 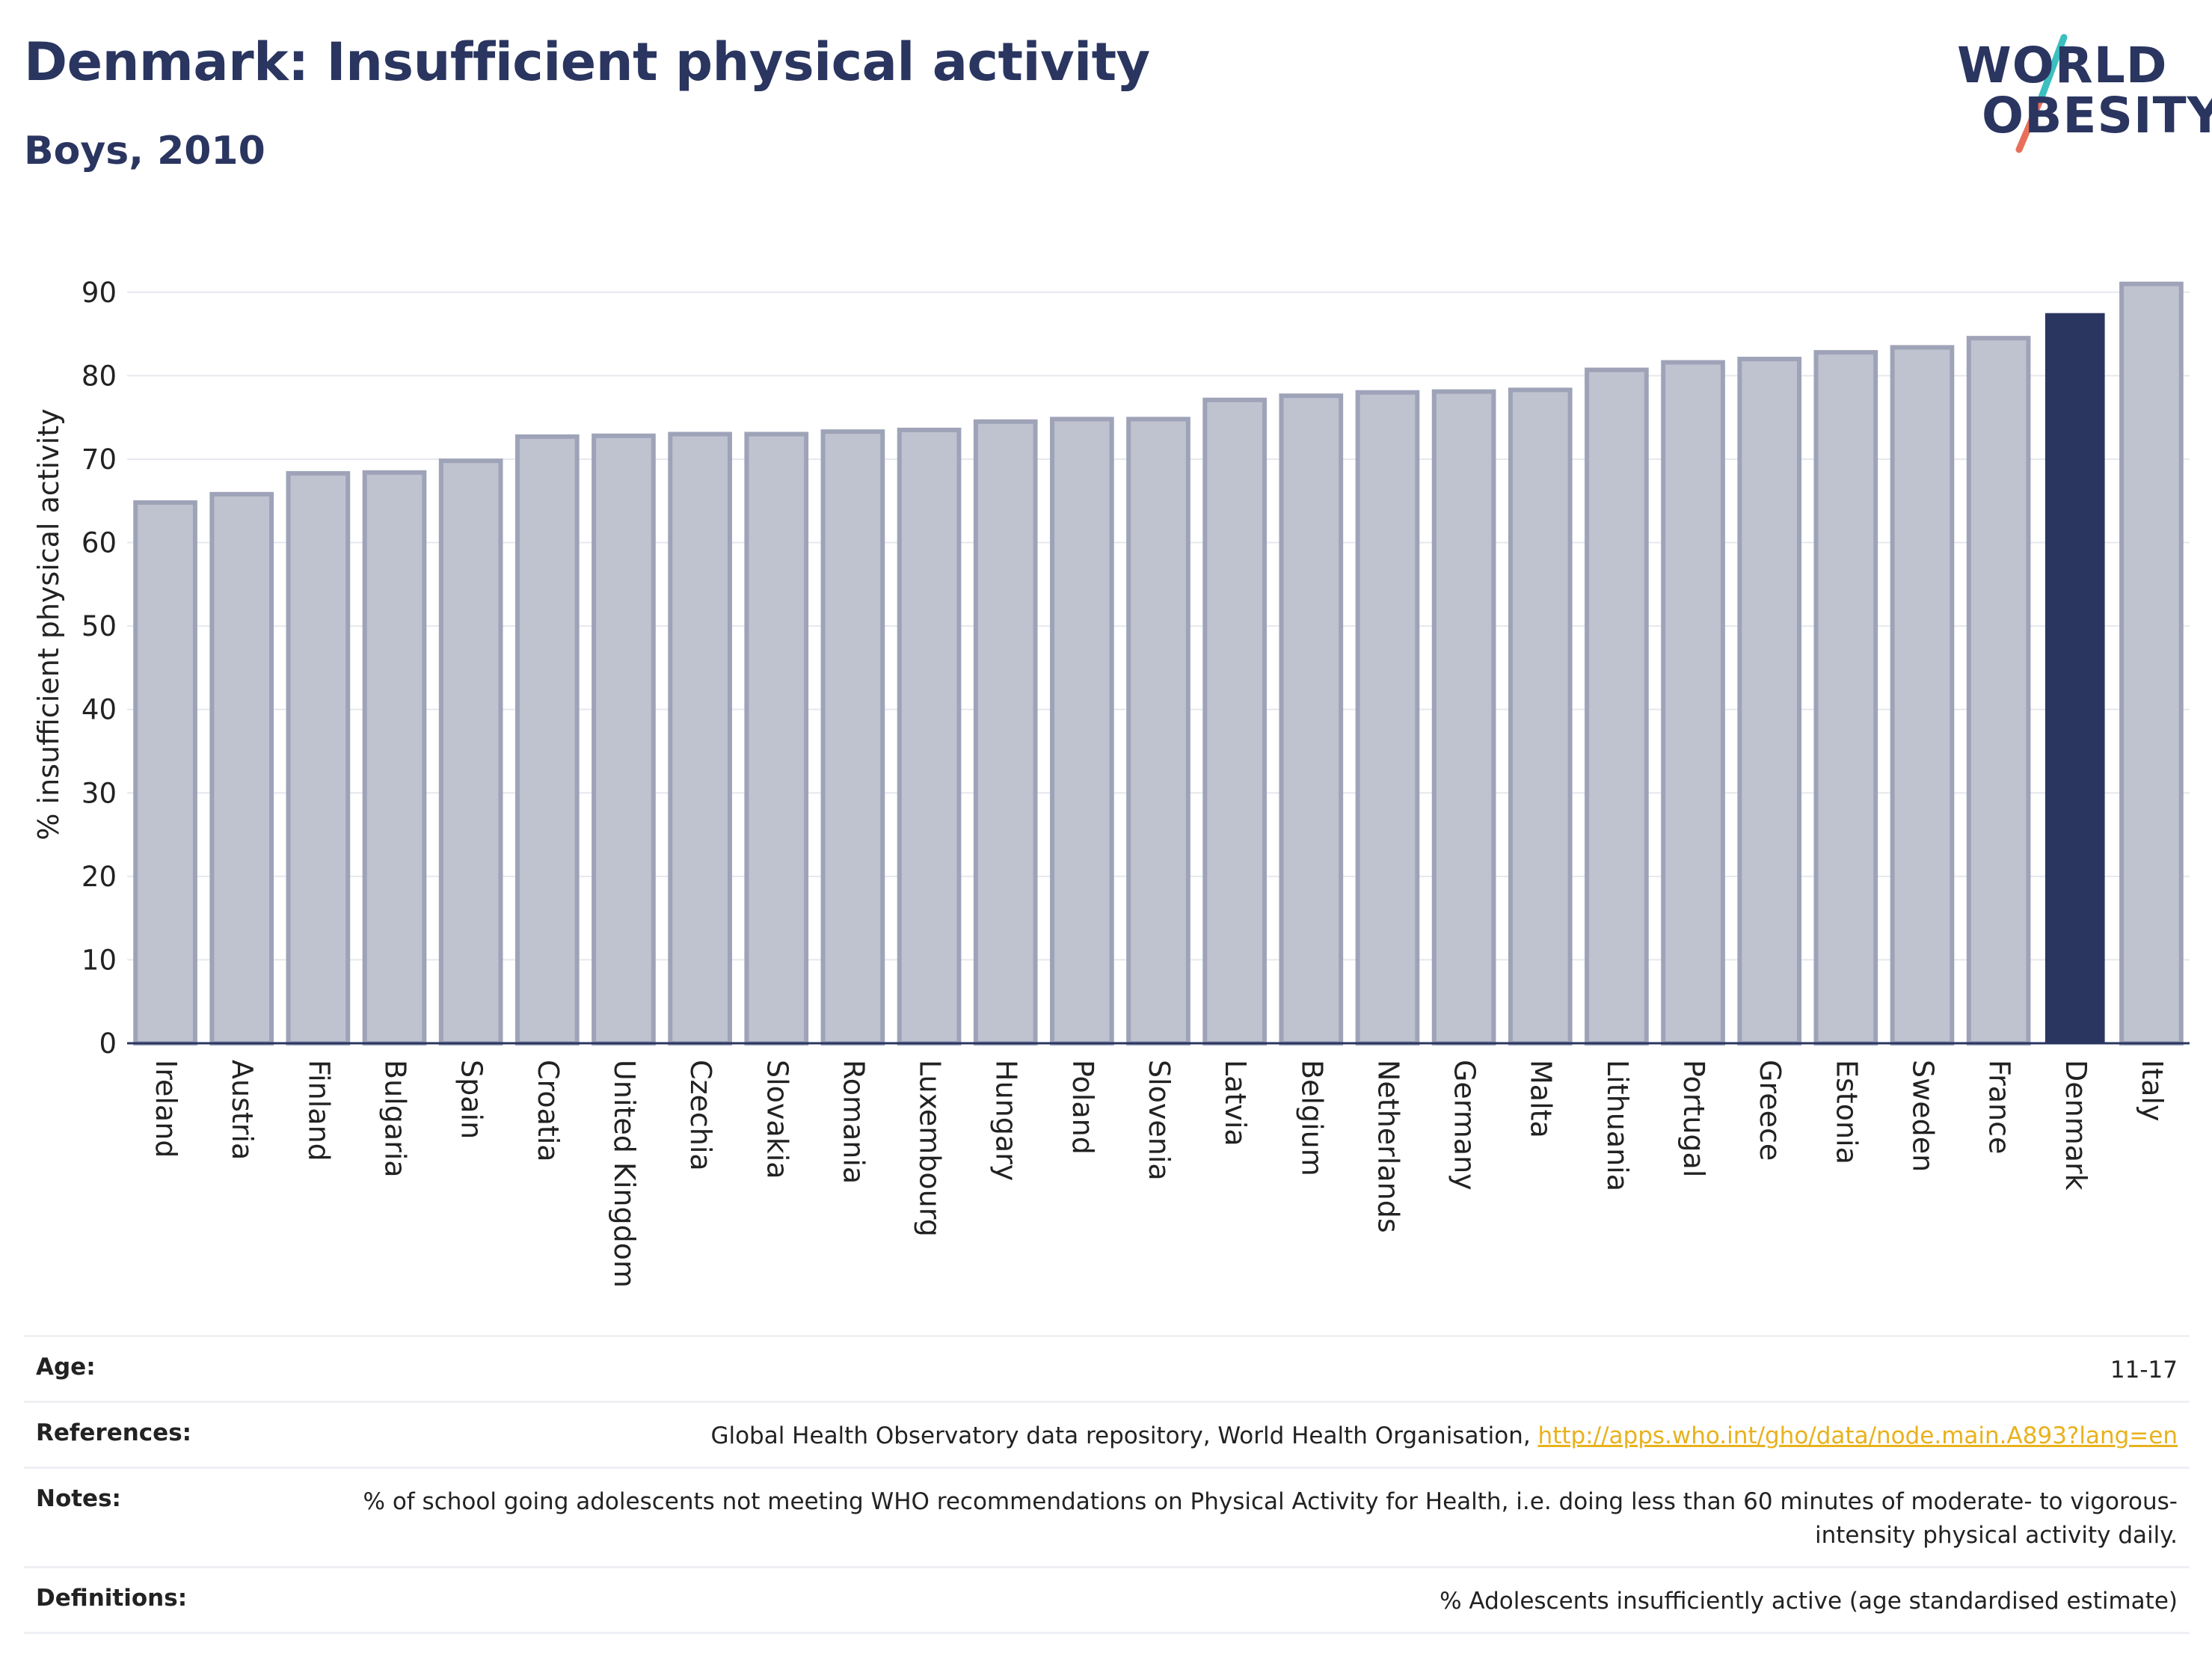 What do you see at coordinates (929, 736) in the screenshot?
I see `bar-luxembourg` at bounding box center [929, 736].